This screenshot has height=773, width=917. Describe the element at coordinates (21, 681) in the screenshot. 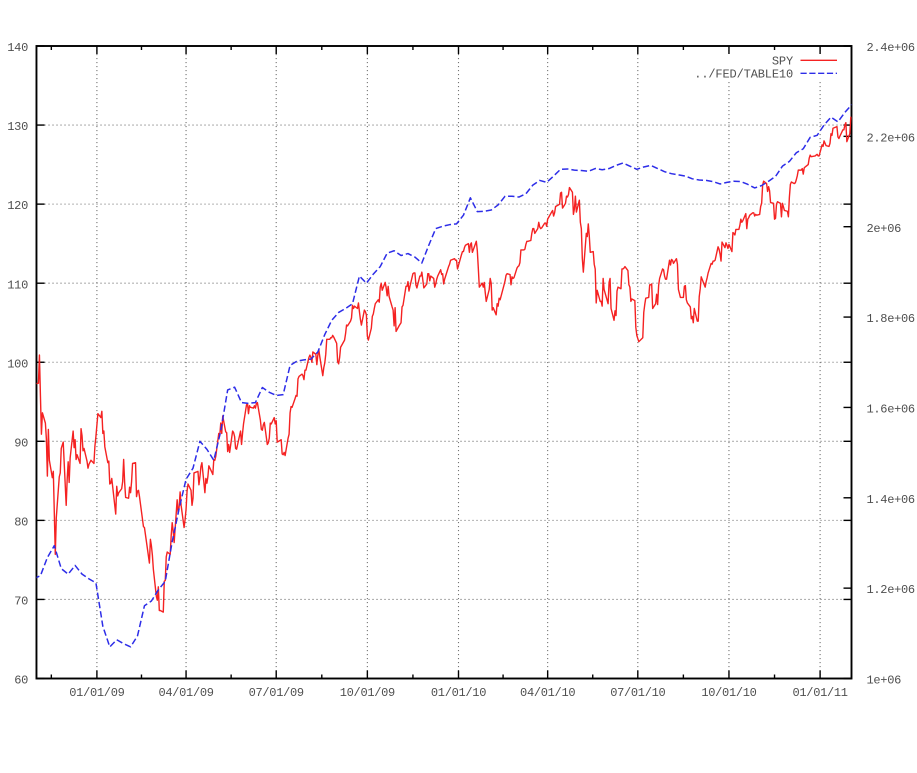

I see `svg-text: 60` at that location.